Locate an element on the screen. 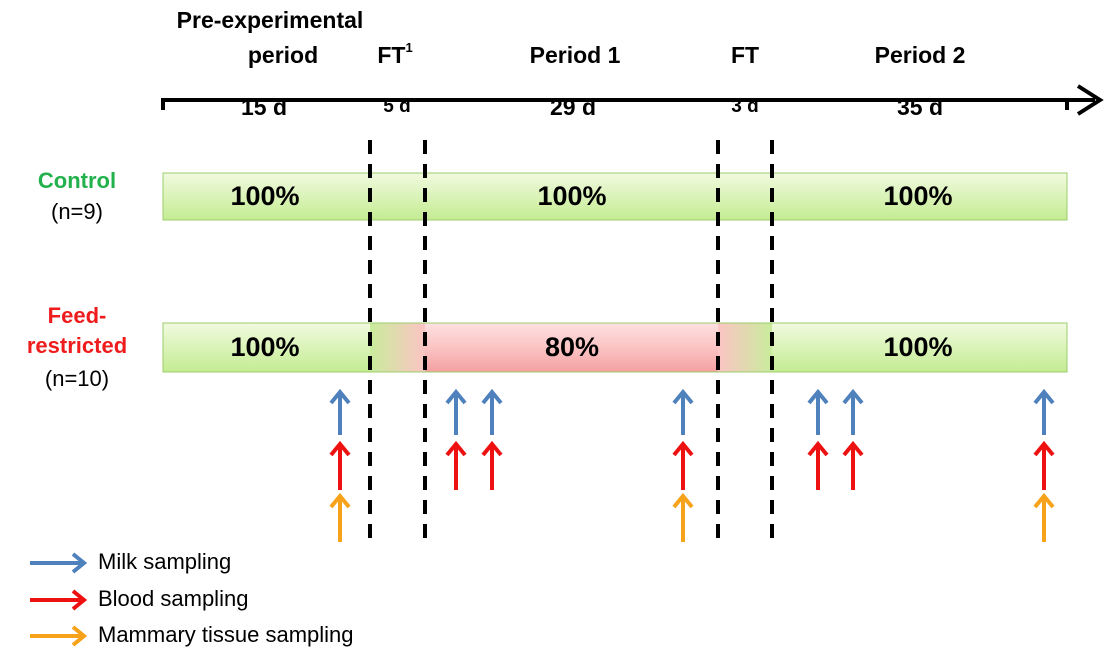  duration: 29 d is located at coordinates (573, 107).